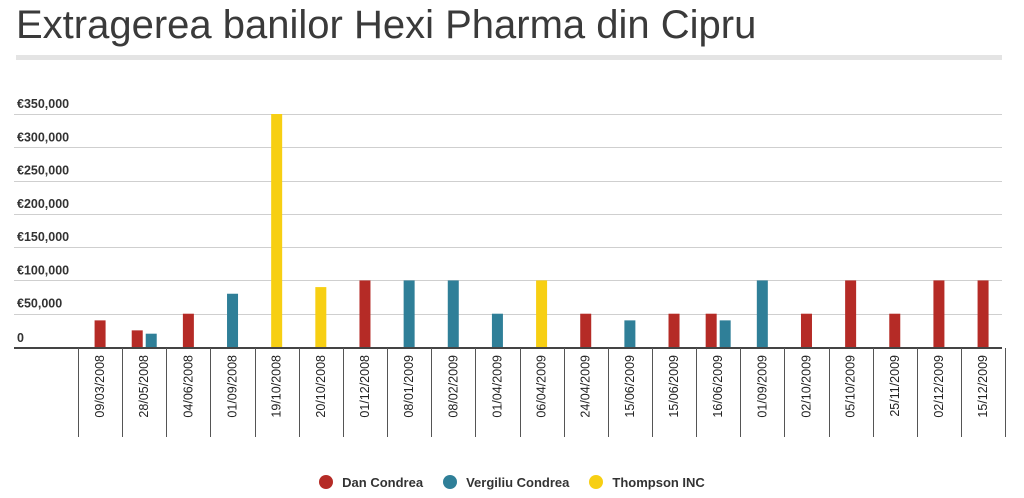 The width and height of the screenshot is (1024, 498). I want to click on bar-dan-condrea-15-06-2009, so click(674, 330).